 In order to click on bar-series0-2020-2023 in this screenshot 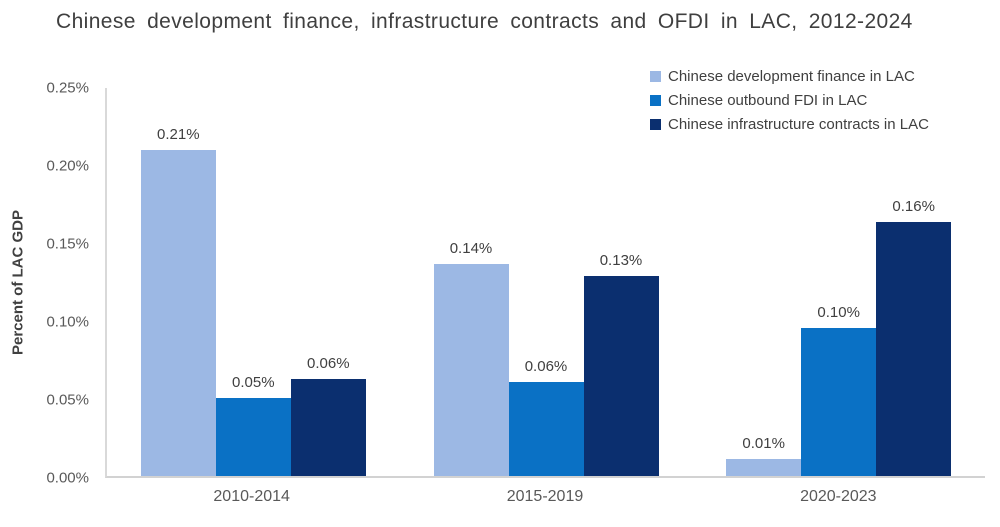, I will do `click(764, 467)`.